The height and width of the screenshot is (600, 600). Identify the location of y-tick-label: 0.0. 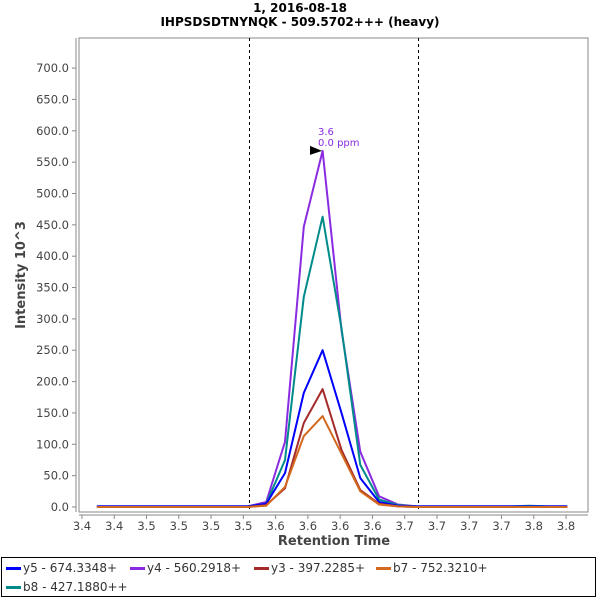
(60, 507).